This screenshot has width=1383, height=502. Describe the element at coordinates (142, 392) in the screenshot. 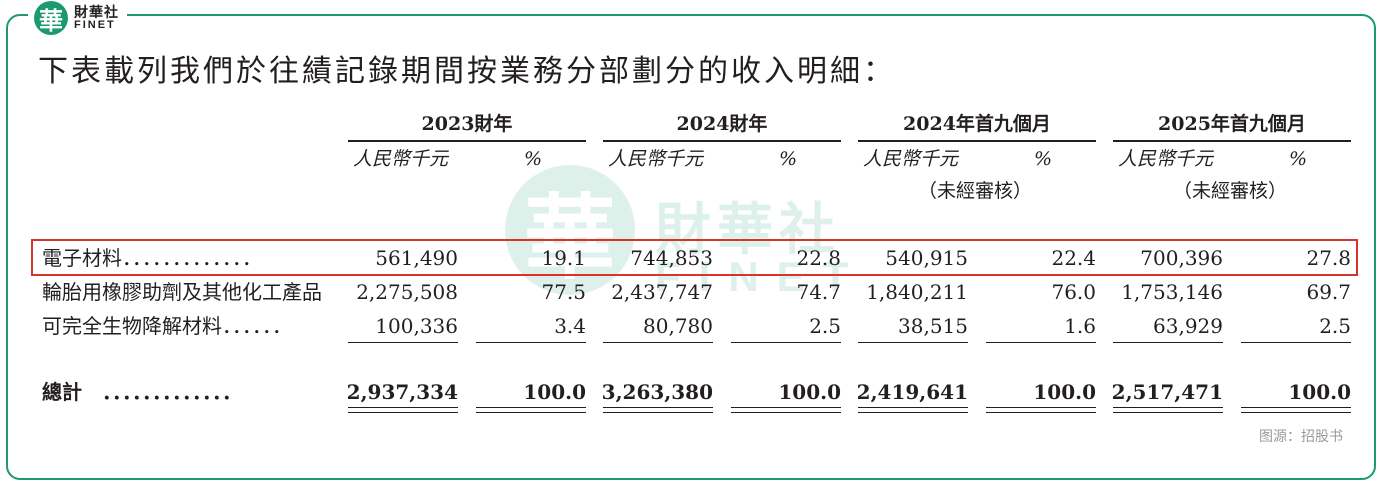

I see `row-label-total: 總計 ．．．．．．．．．．．．．` at that location.